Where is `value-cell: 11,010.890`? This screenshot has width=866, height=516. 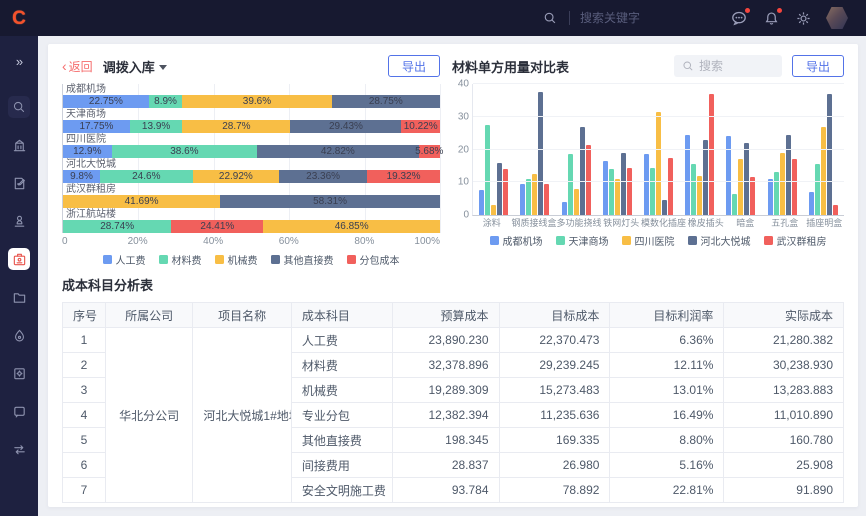 value-cell: 11,010.890 is located at coordinates (783, 415).